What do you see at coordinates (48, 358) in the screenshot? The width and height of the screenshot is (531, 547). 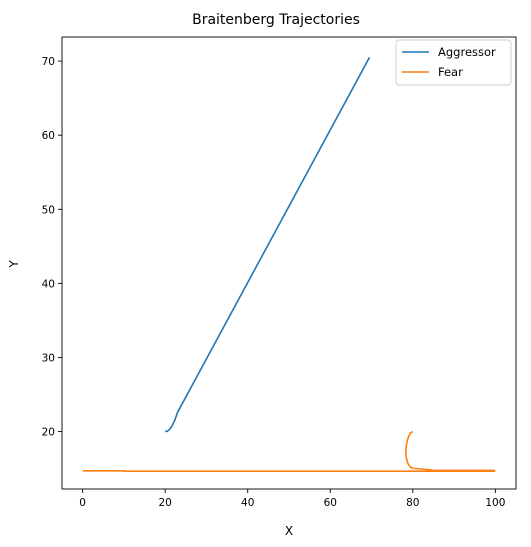 I see `y-tick-label: 30` at bounding box center [48, 358].